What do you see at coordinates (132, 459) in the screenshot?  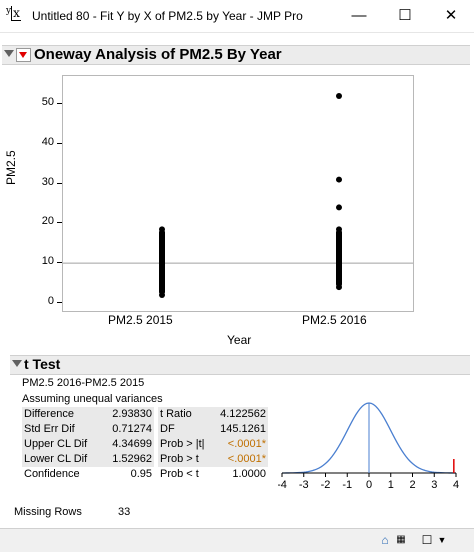 I see `stat-value: 1.52962` at bounding box center [132, 459].